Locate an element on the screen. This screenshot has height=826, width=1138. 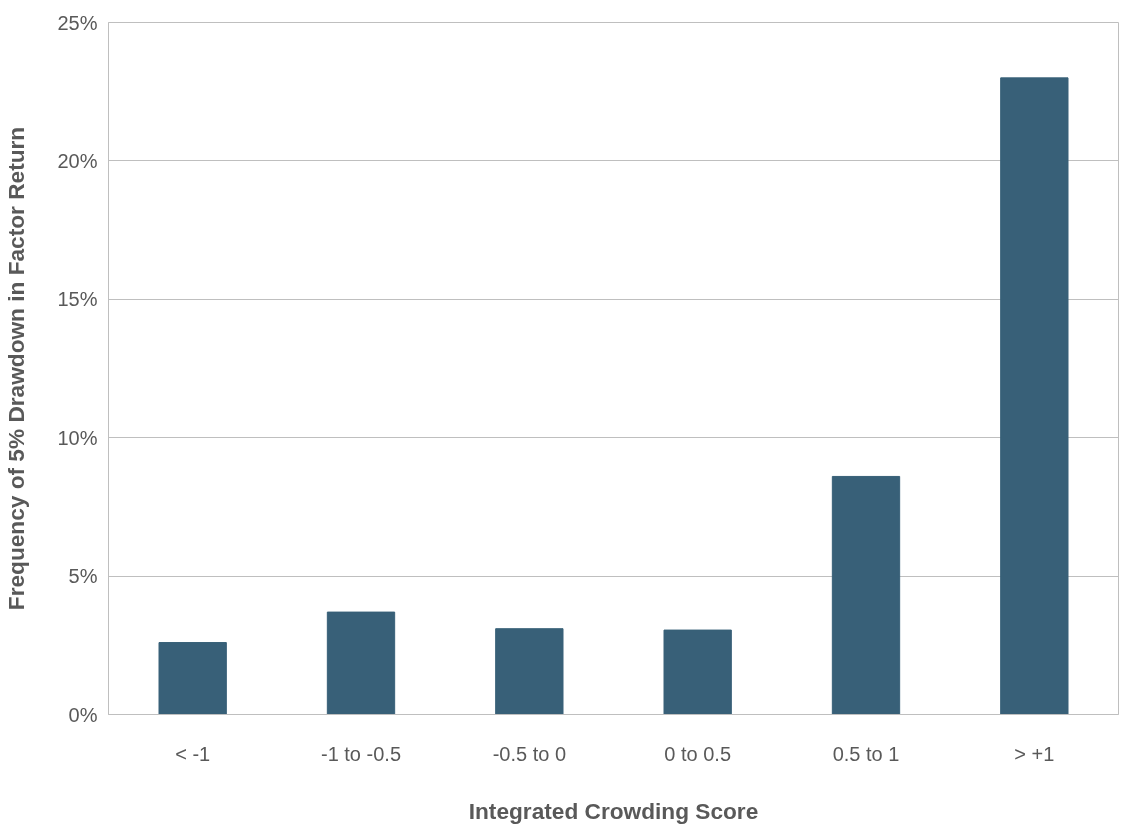
x-tick-label: -1 to -0.5 is located at coordinates (361, 753).